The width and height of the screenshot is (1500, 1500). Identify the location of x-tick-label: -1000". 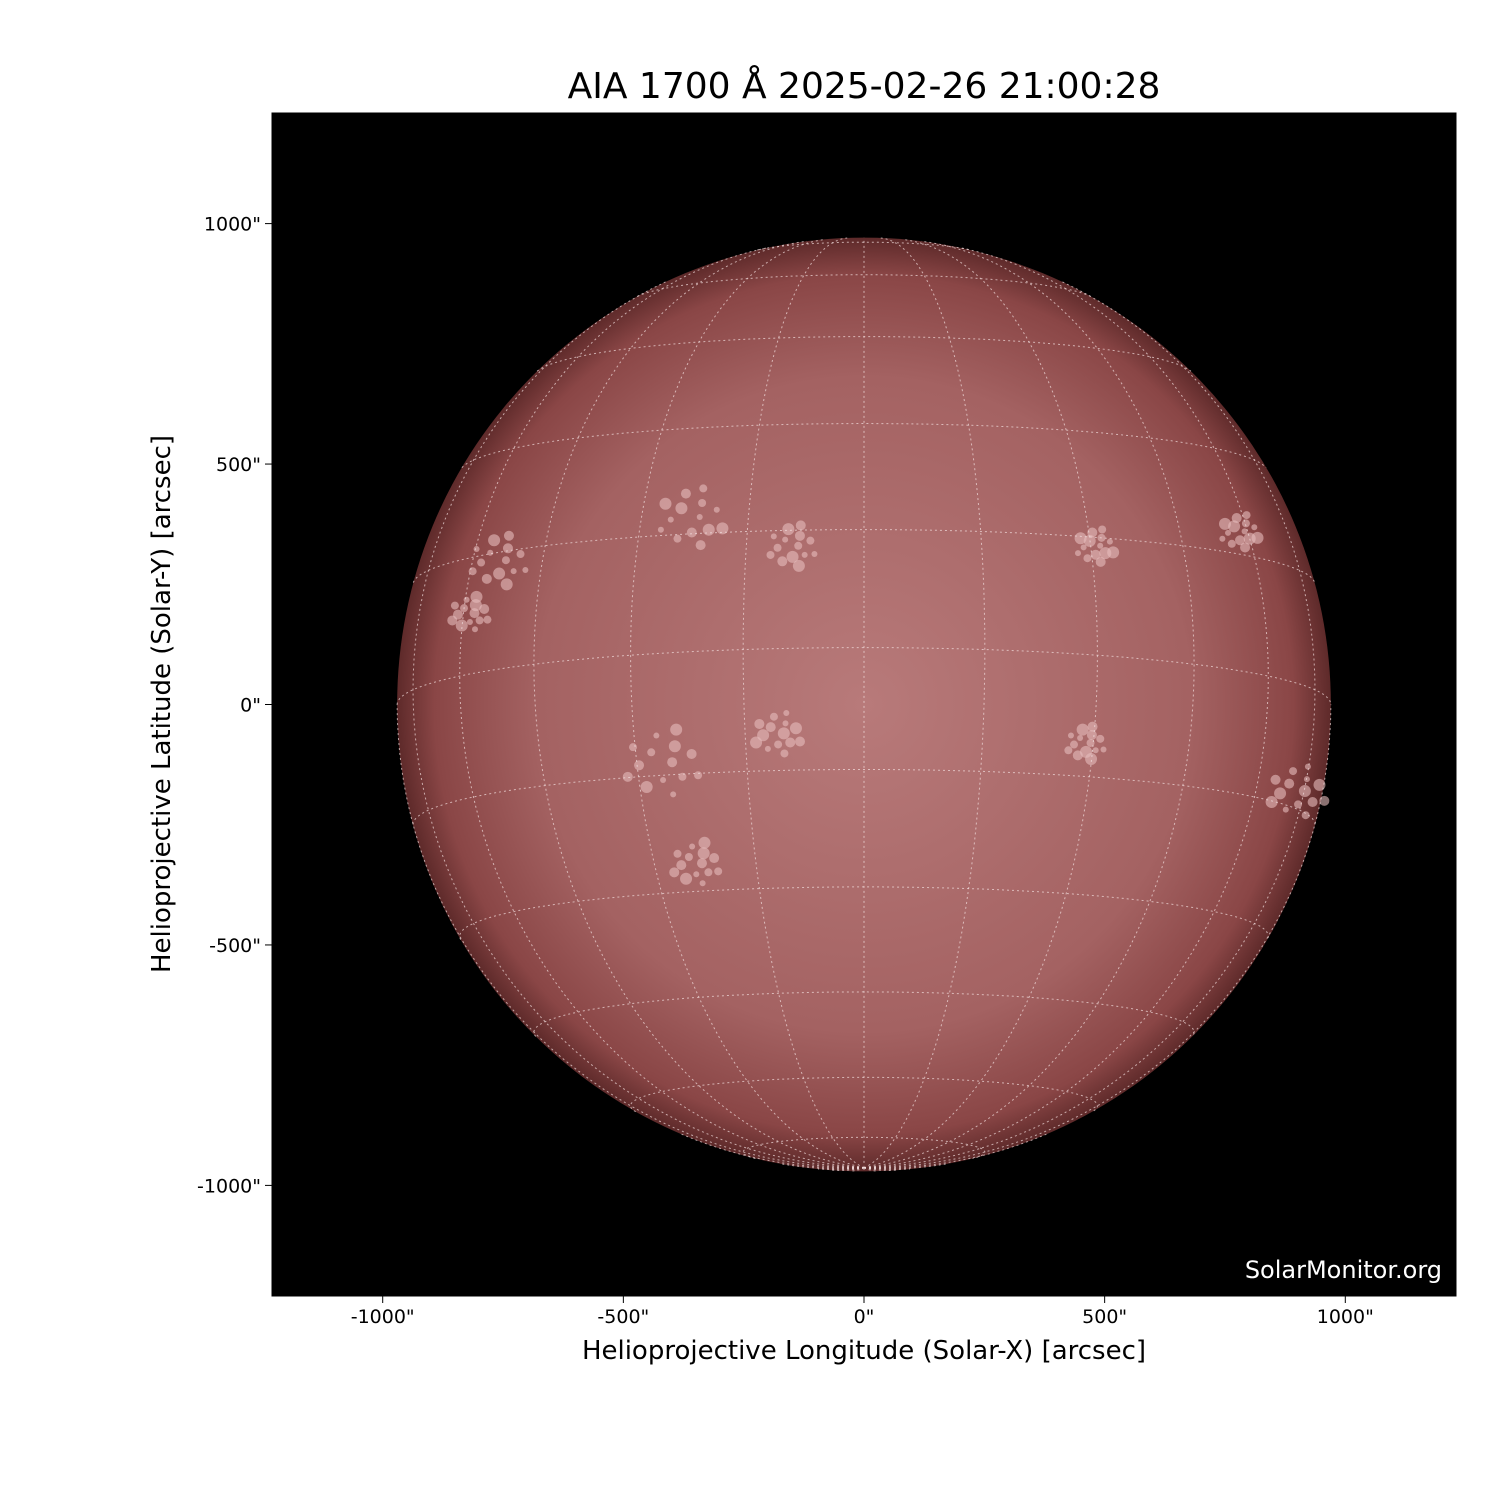
(383, 1317).